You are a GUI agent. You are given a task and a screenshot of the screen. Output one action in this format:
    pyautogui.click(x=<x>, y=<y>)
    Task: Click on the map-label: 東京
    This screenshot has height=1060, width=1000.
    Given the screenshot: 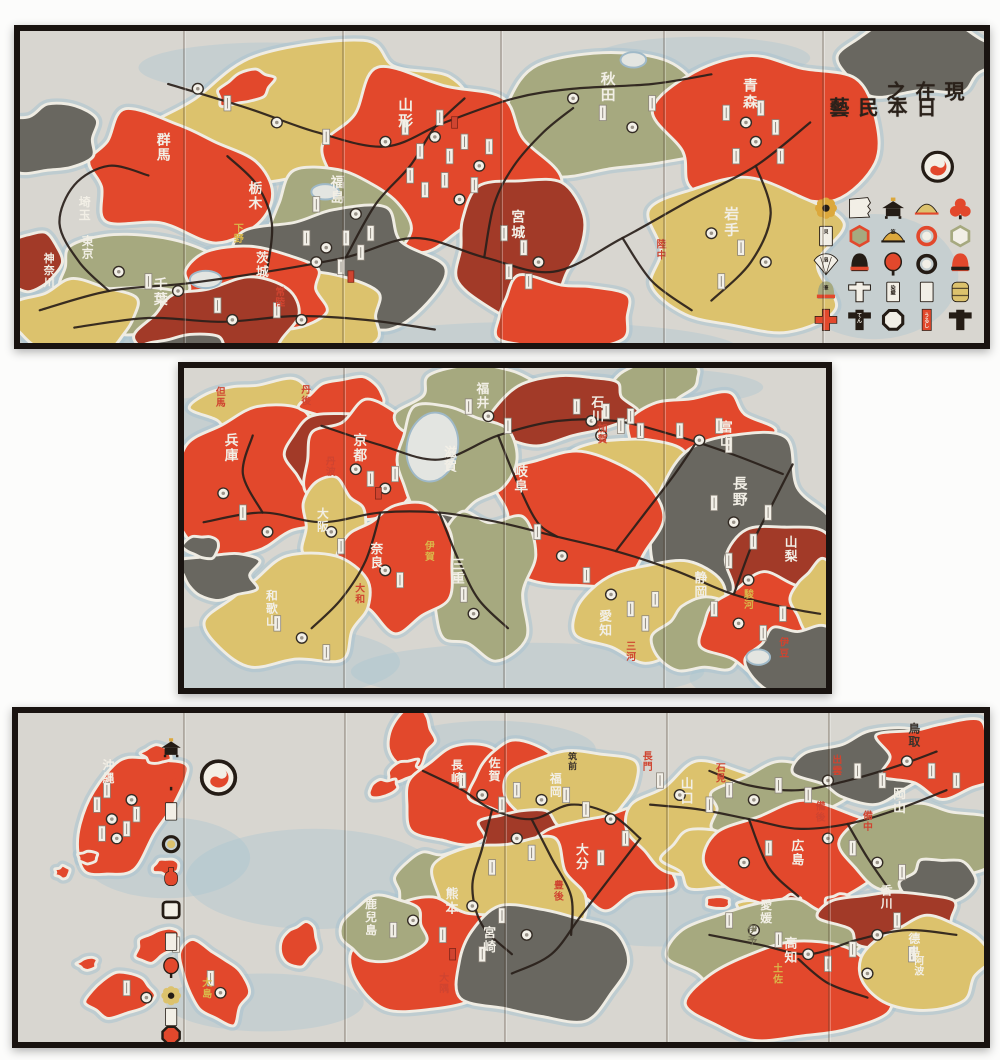 What is the action you would take?
    pyautogui.click(x=88, y=247)
    